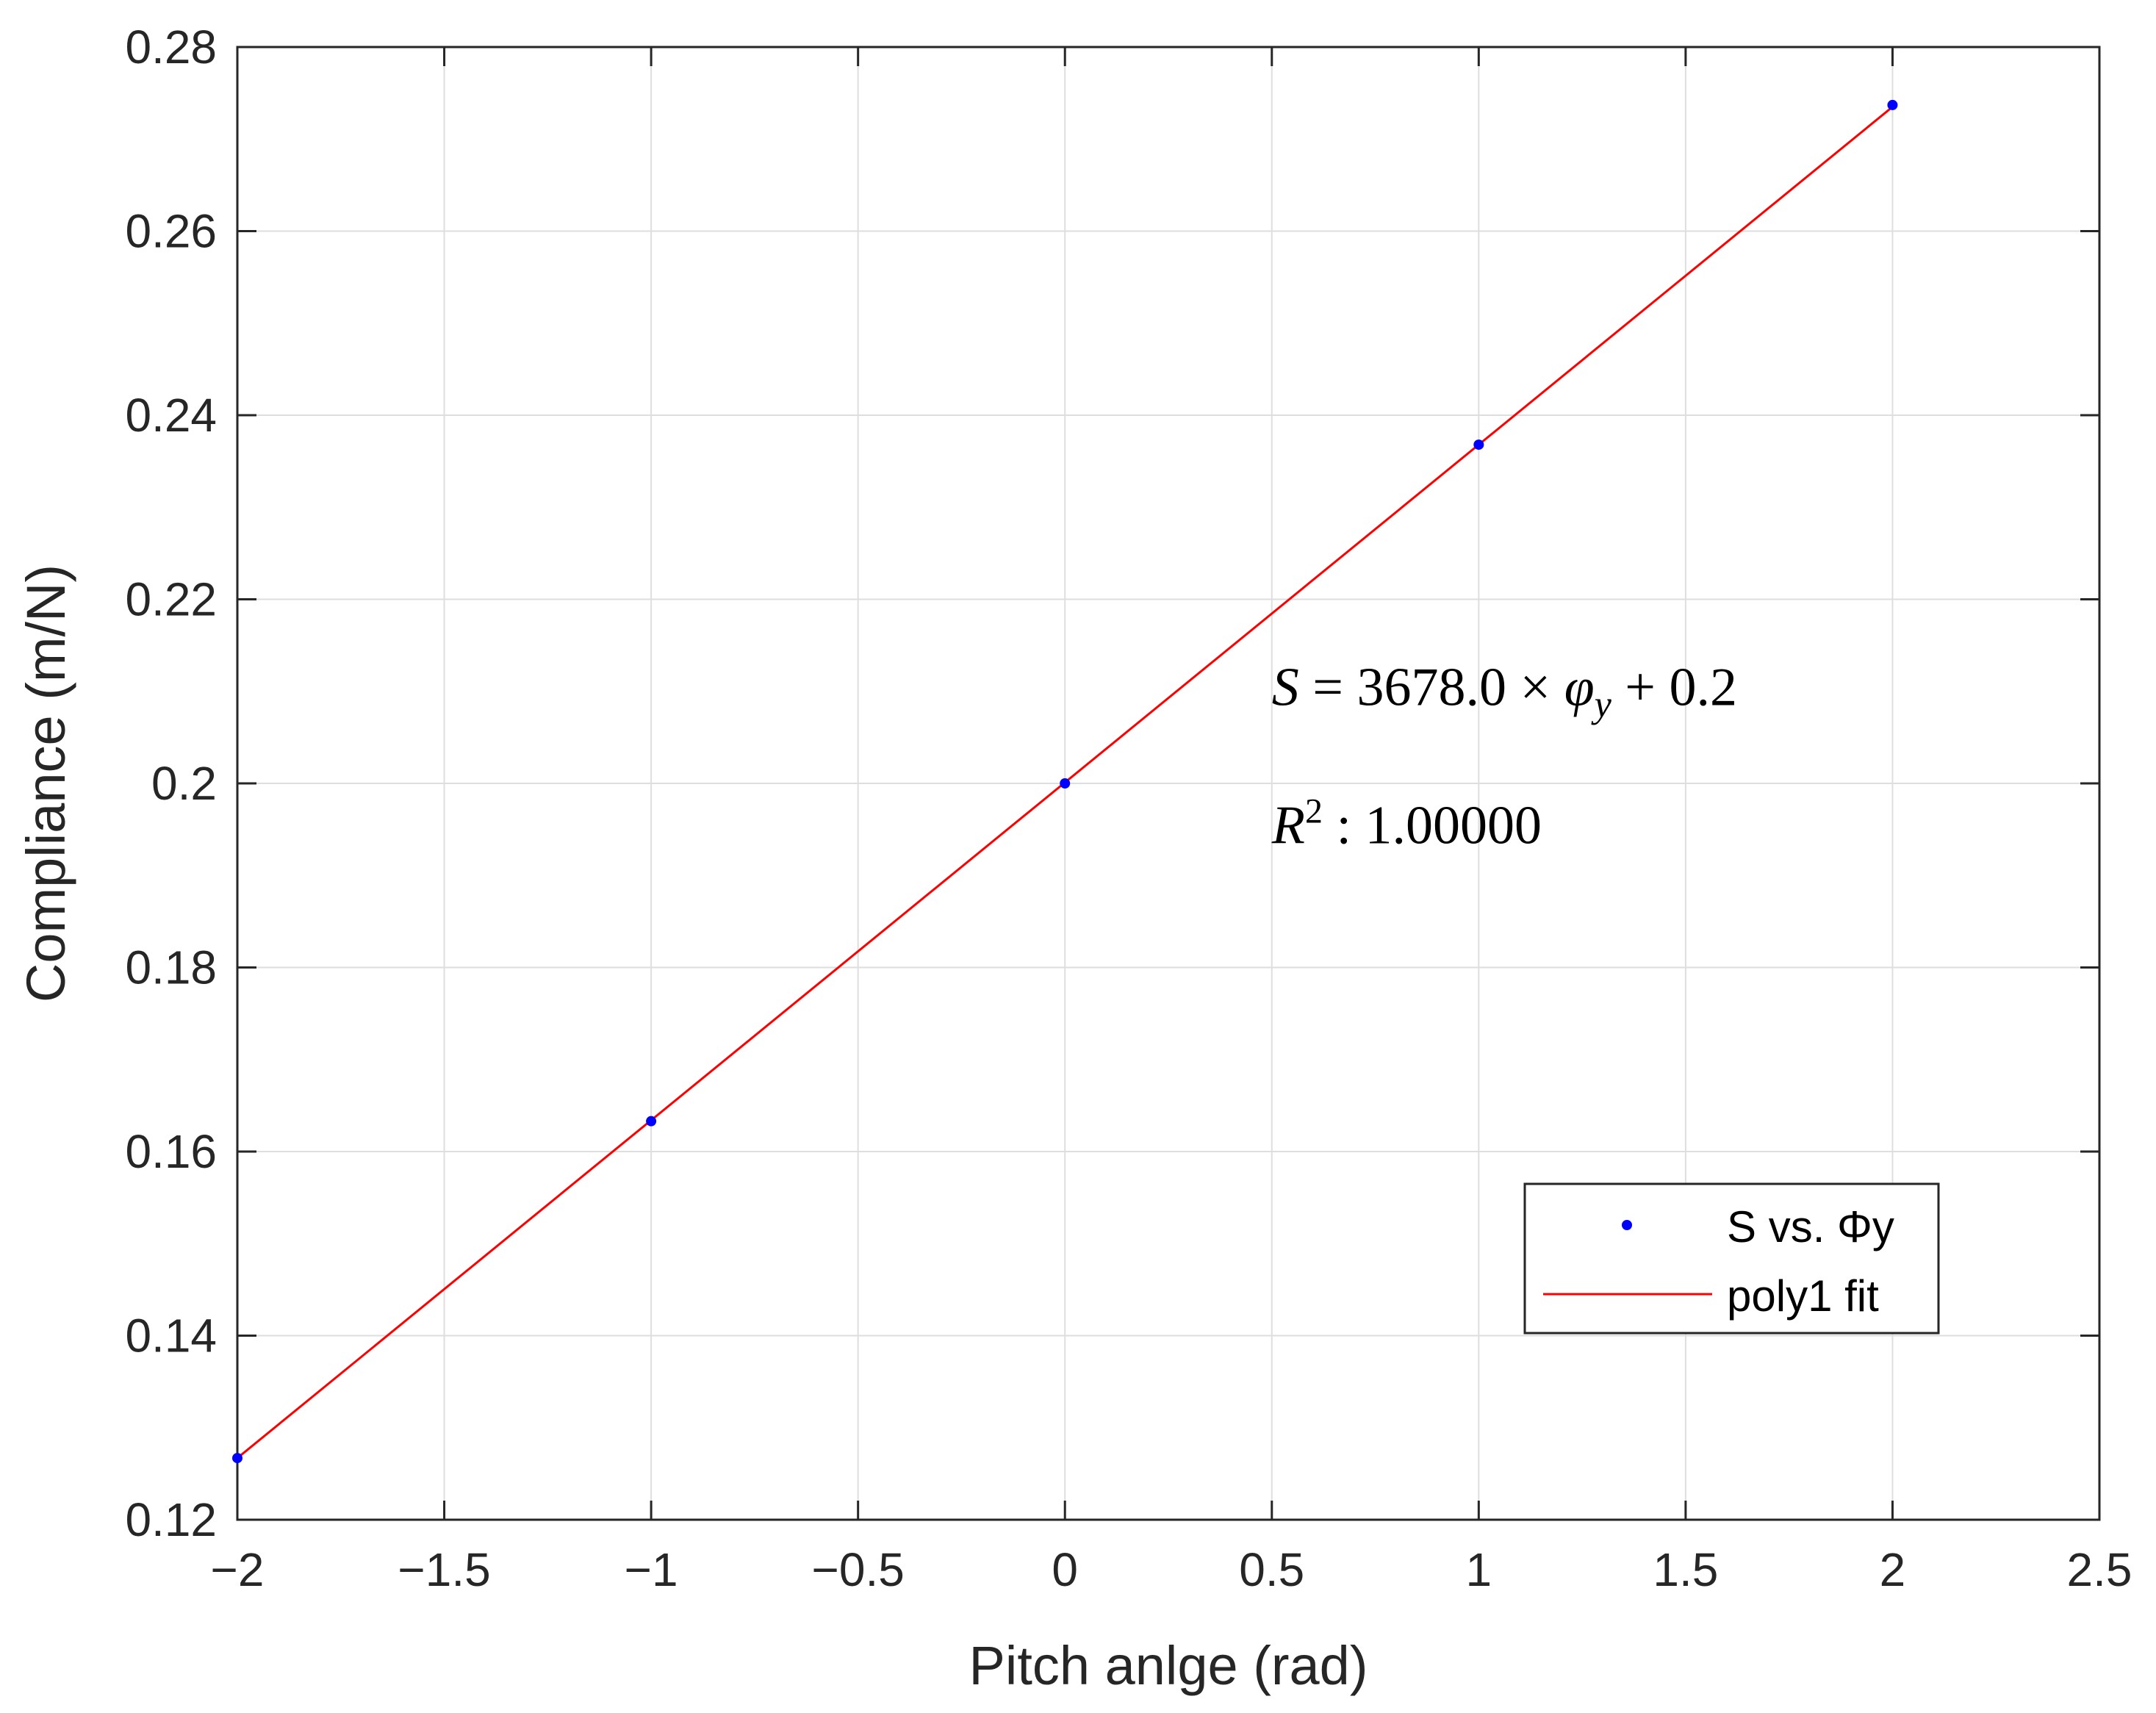 This screenshot has height=1713, width=2156. What do you see at coordinates (1803, 1296) in the screenshot?
I see `legend-label-fit: poly1 fit` at bounding box center [1803, 1296].